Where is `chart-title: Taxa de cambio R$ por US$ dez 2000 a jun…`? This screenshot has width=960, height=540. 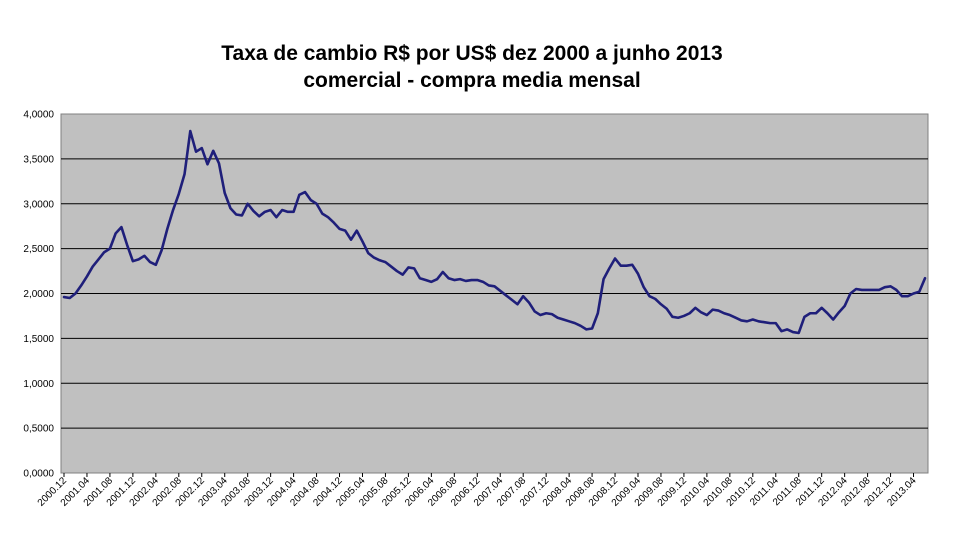 chart-title: Taxa de cambio R$ por US$ dez 2000 a jun… is located at coordinates (472, 67).